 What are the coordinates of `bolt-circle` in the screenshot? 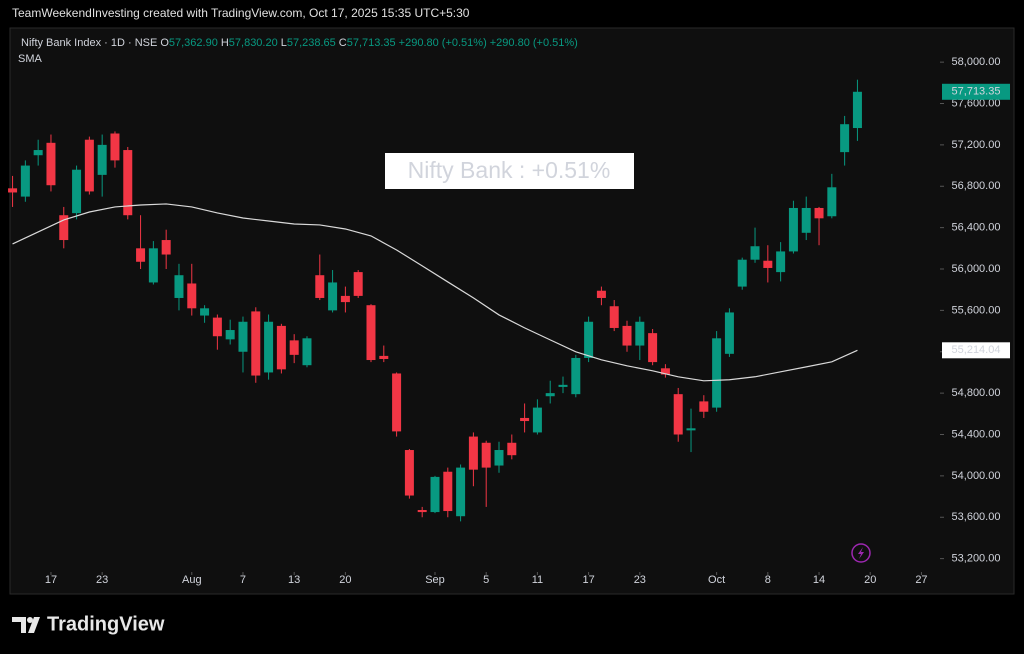 It's located at (861, 553).